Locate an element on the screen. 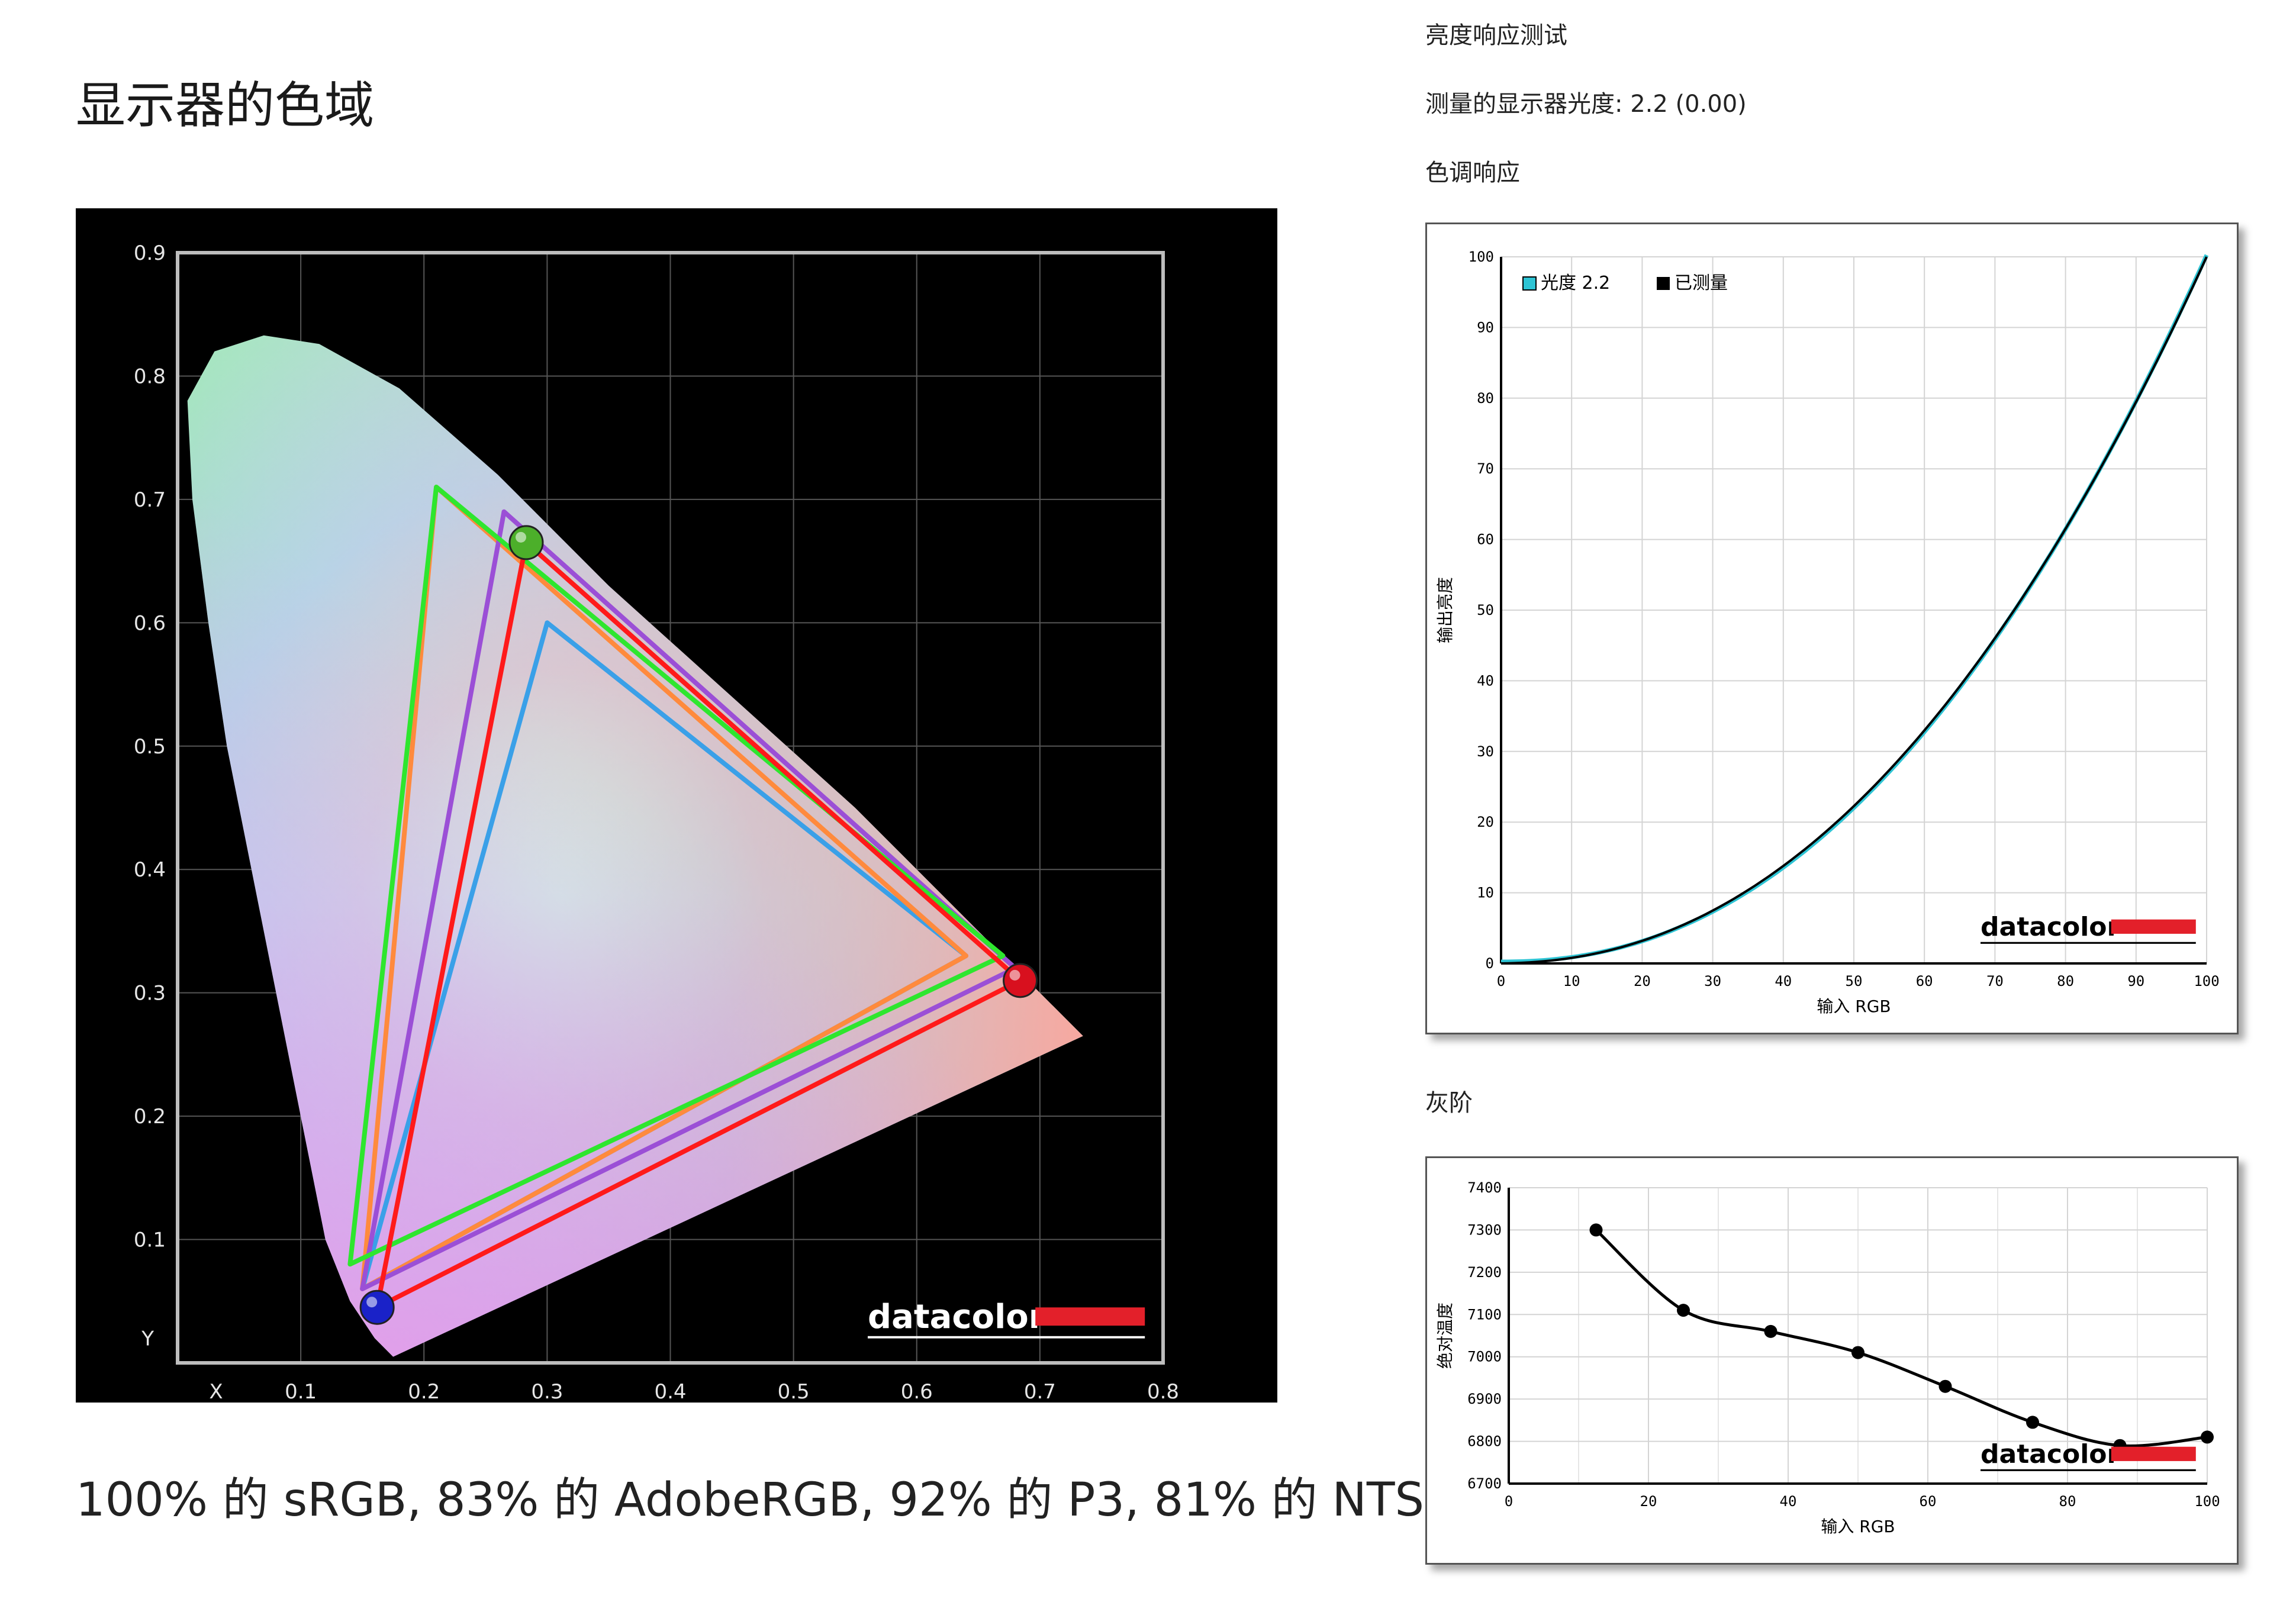 The width and height of the screenshot is (2296, 1599). y-tick-label: 0.3 is located at coordinates (150, 993).